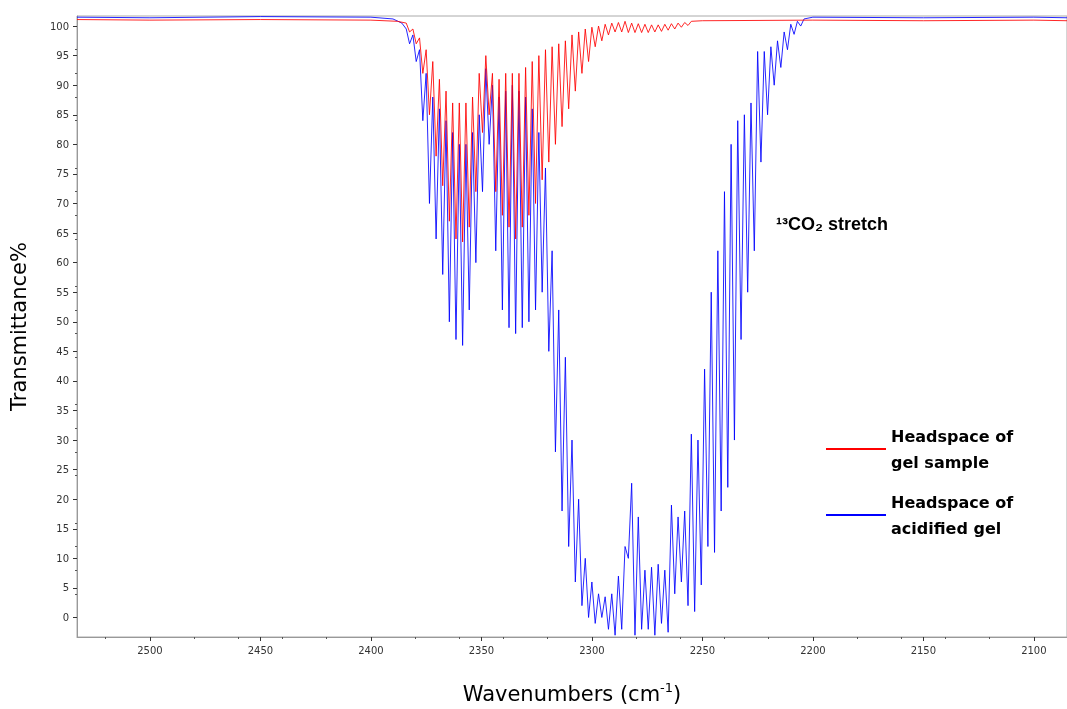  What do you see at coordinates (955, 449) in the screenshot?
I see `legend-label: Headspace of gel sample` at bounding box center [955, 449].